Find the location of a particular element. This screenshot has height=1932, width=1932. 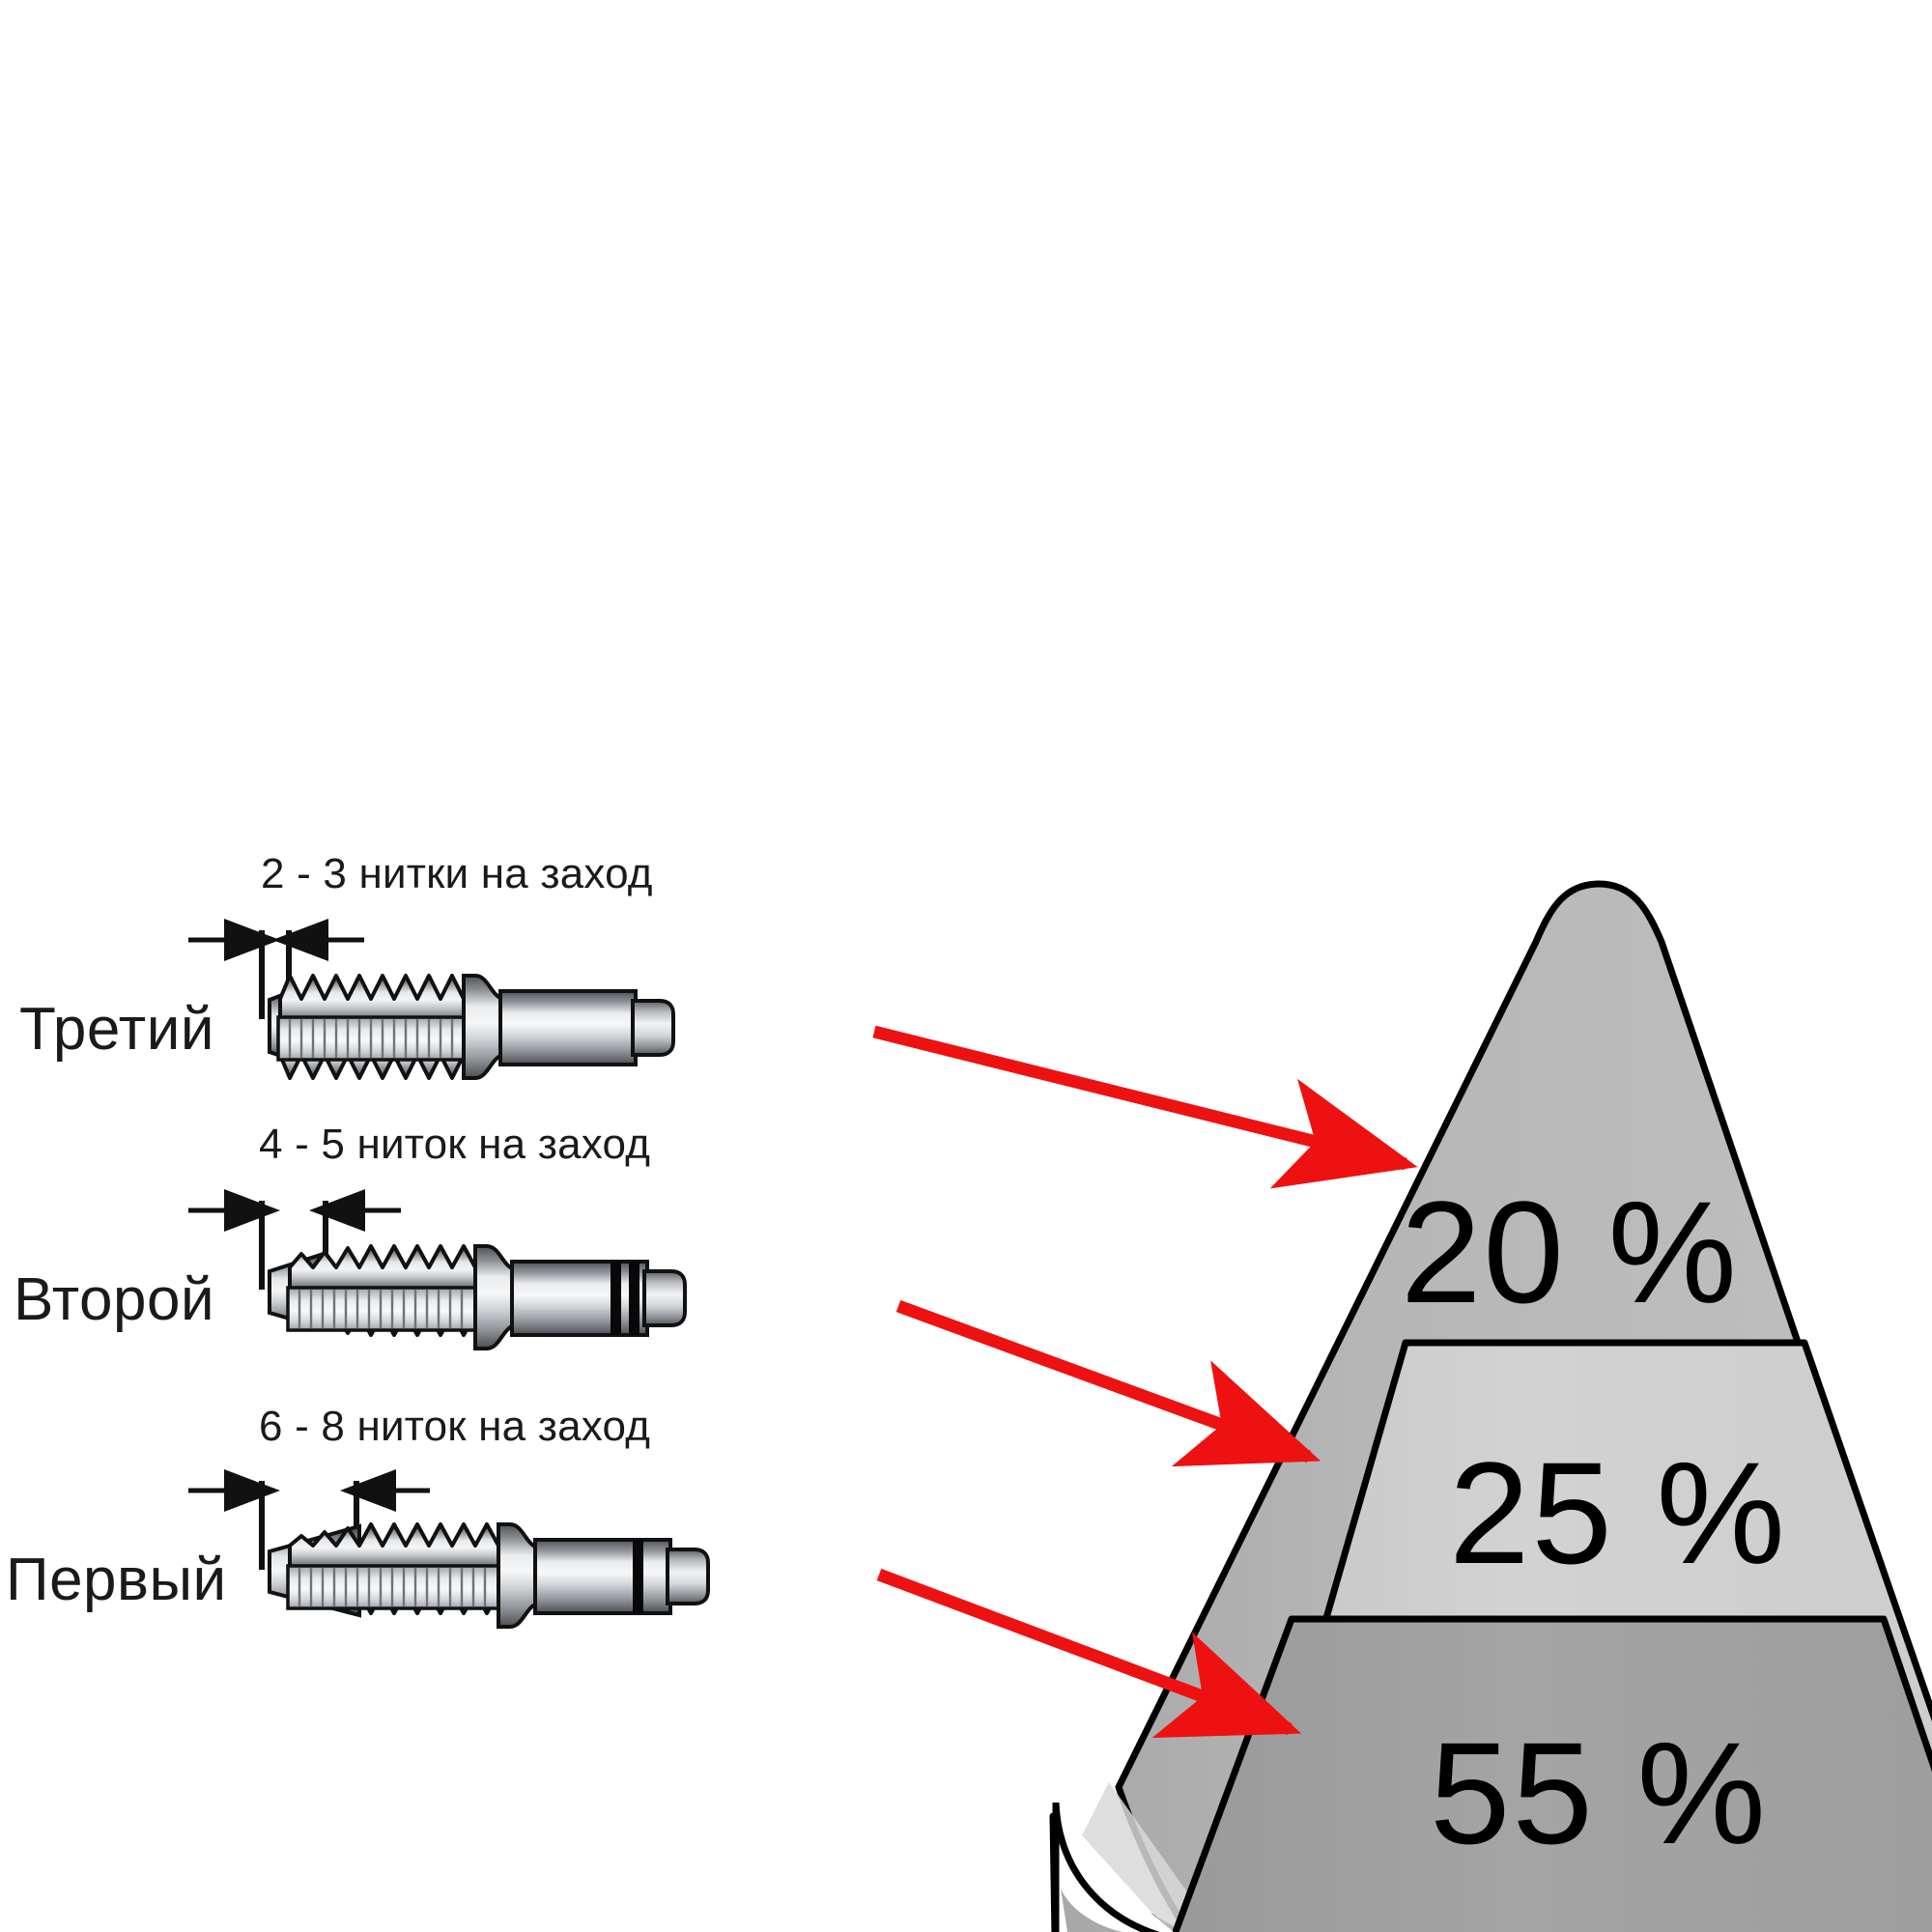

thread-note-second: 4 - 5 ниток на заход is located at coordinates (455, 1144).